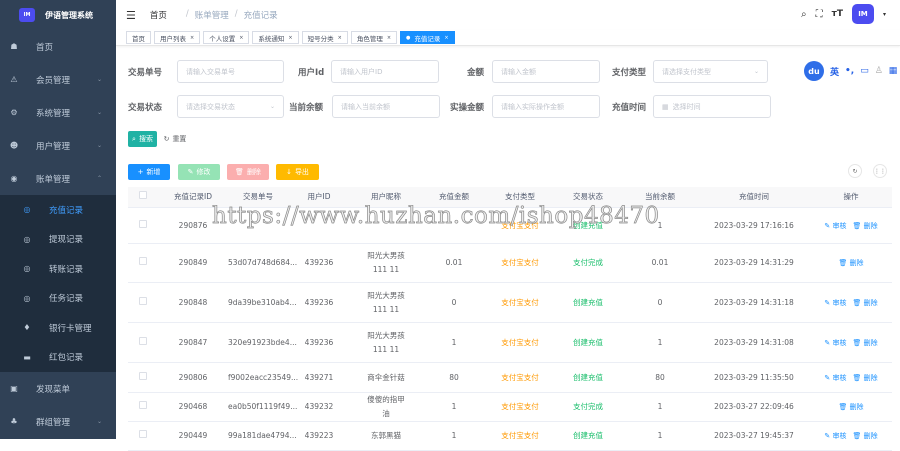 The height and width of the screenshot is (451, 900). I want to click on action-label: 审核, so click(839, 436).